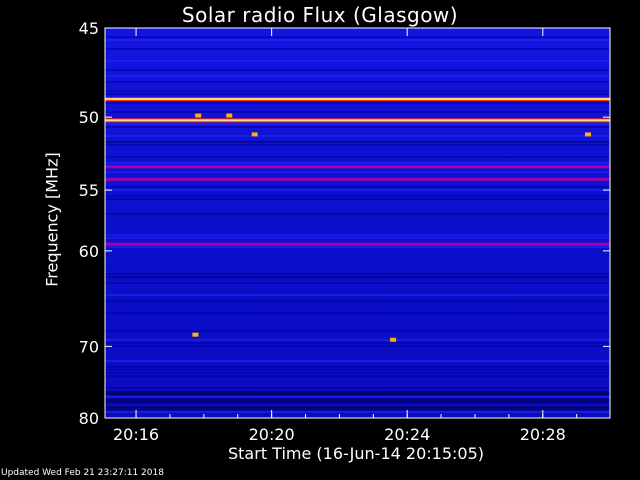 The image size is (640, 480). Describe the element at coordinates (89, 418) in the screenshot. I see `y-tick-label: 80` at that location.